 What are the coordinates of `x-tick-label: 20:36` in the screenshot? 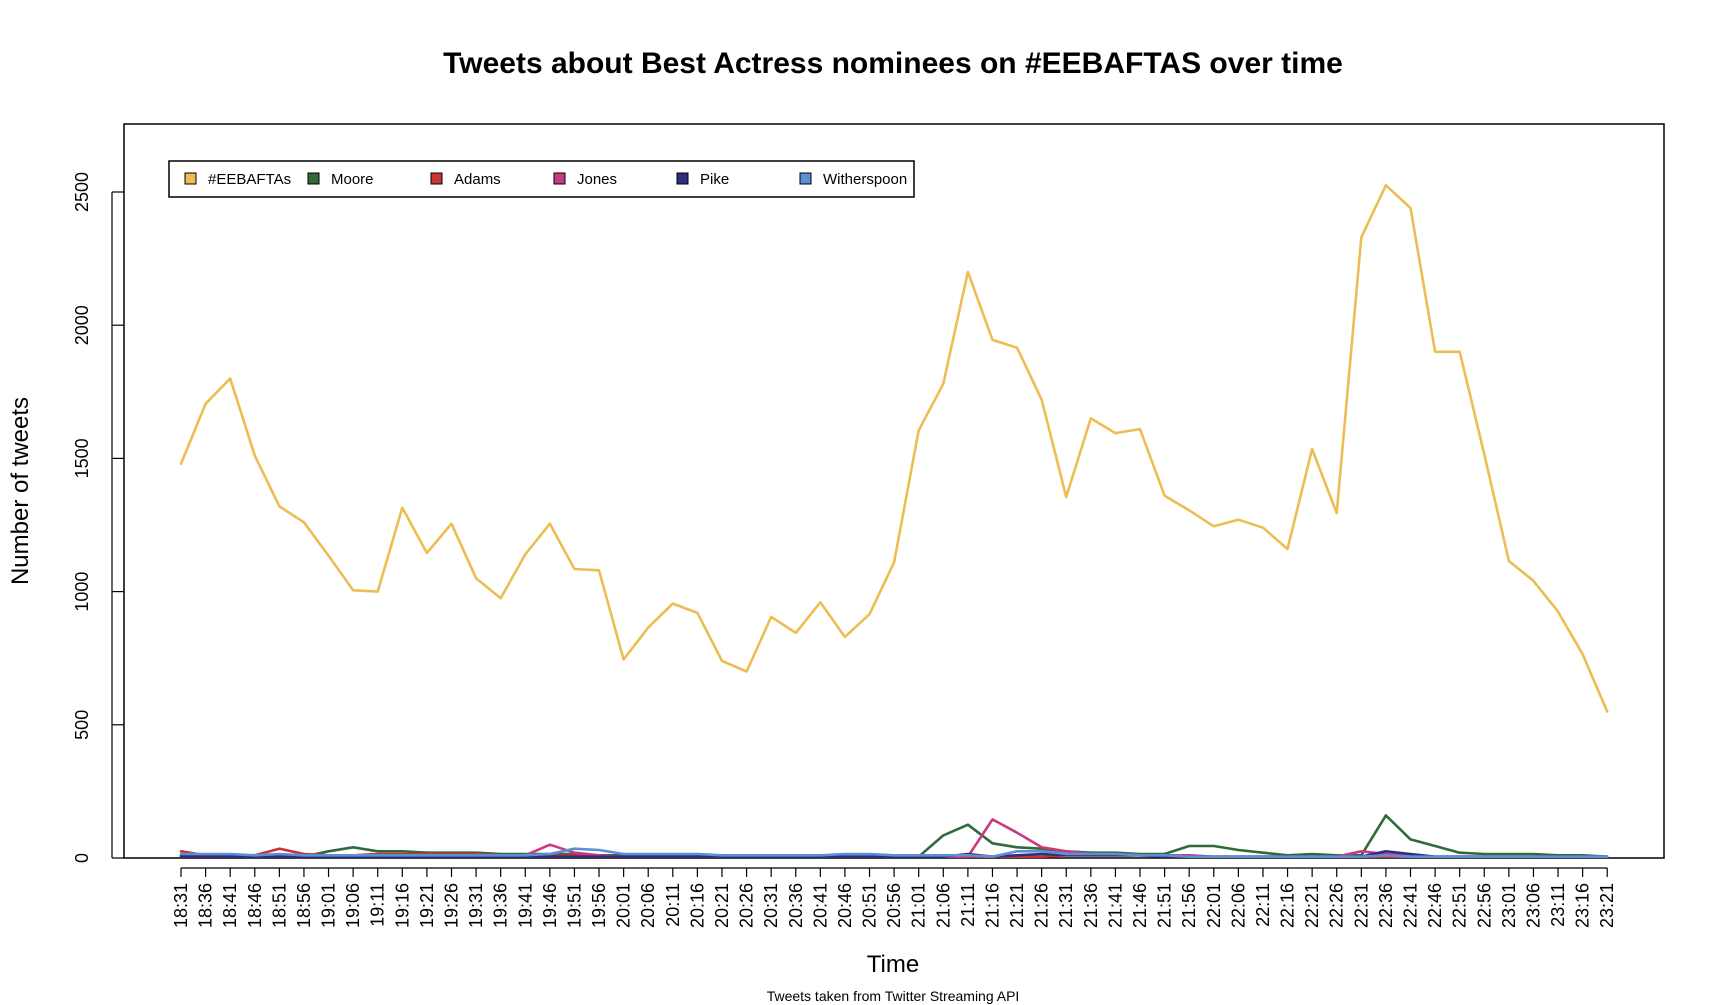 It's located at (796, 905).